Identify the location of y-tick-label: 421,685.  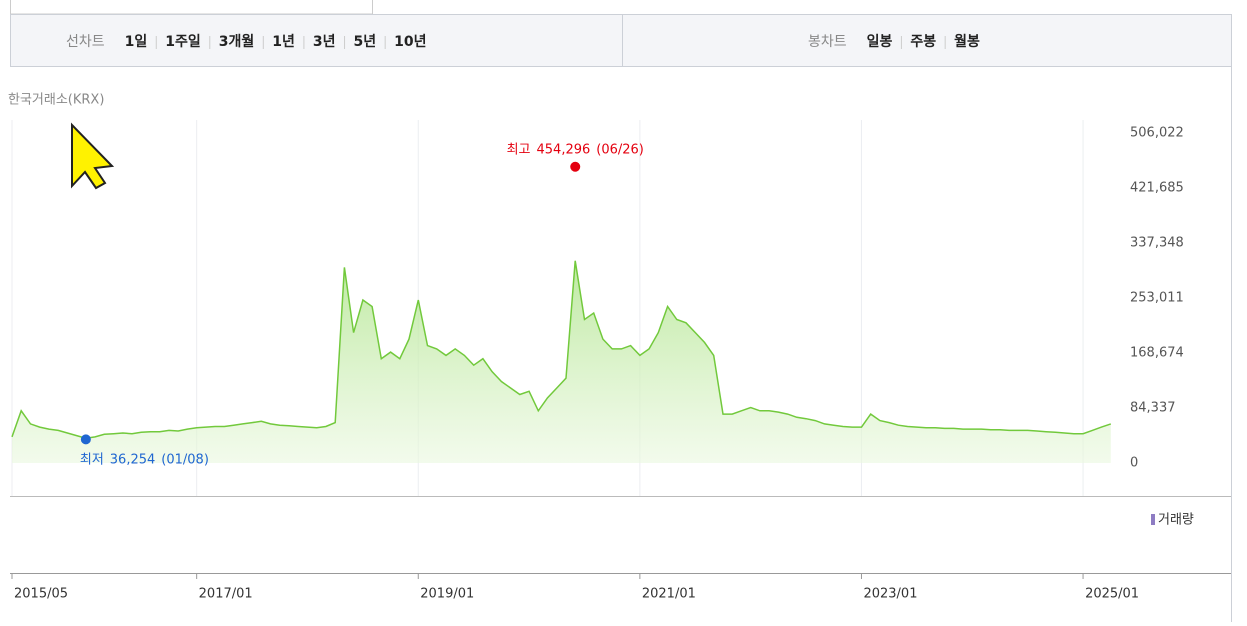
(1157, 188).